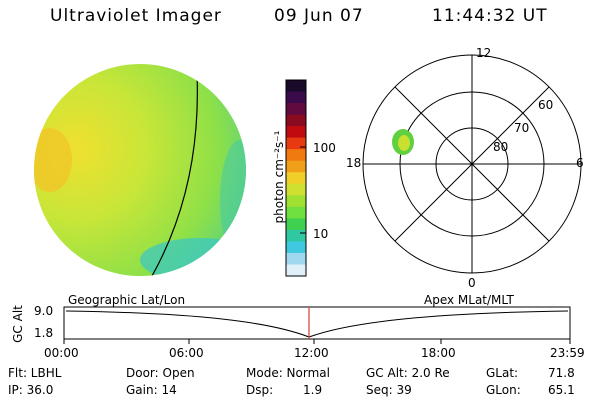  I want to click on info-seq: Seq: 39, so click(389, 390).